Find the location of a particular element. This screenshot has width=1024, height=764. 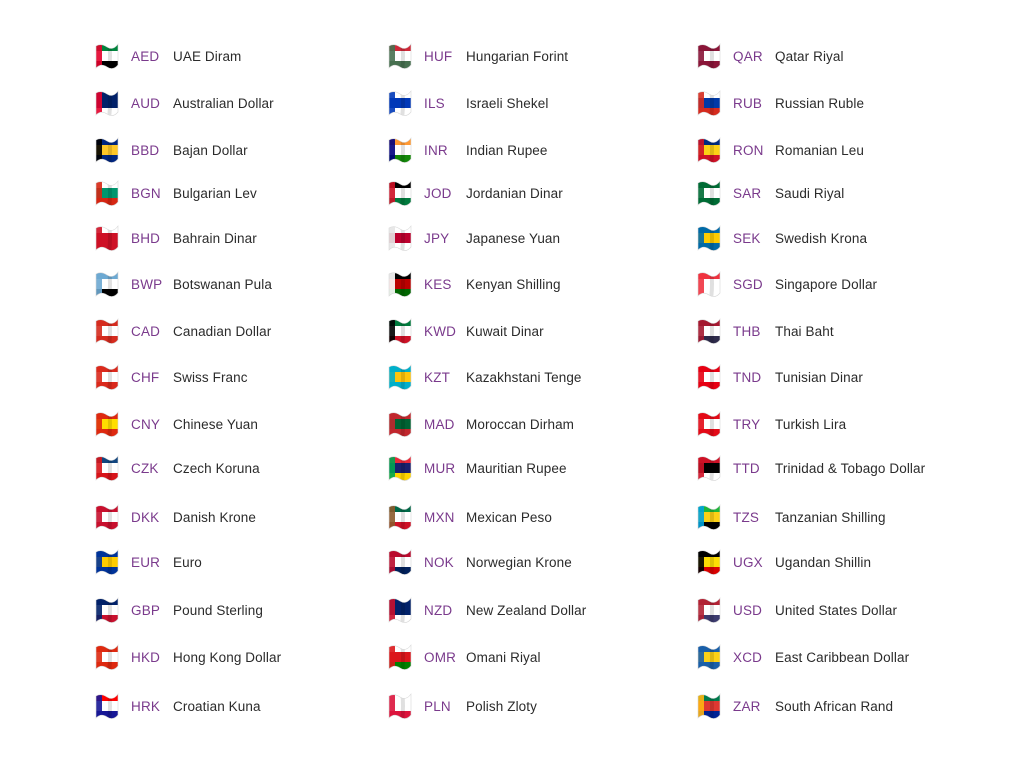

currency-item-sgd: SGD Singapore Dollar is located at coordinates (787, 284).